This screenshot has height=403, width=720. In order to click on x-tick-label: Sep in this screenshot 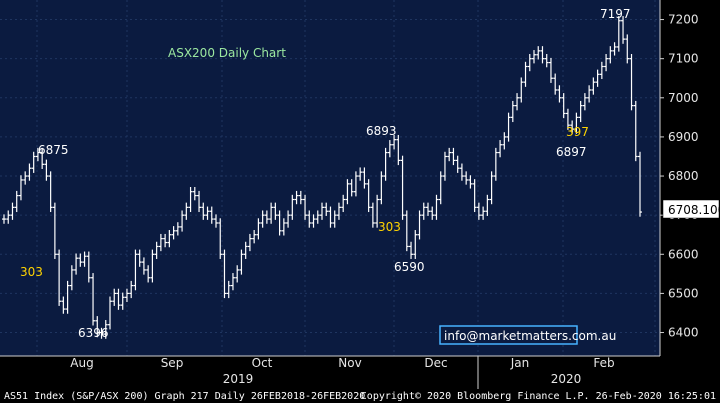, I will do `click(172, 363)`.